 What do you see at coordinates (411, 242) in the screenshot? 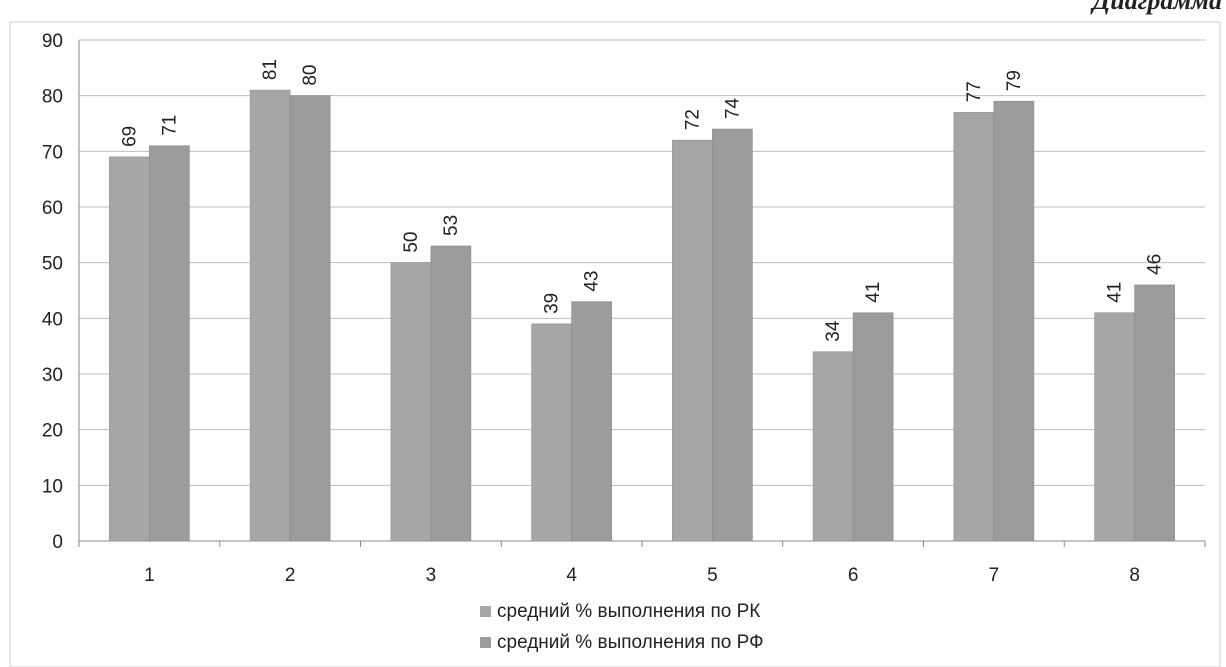
I see `data-label: 50` at bounding box center [411, 242].